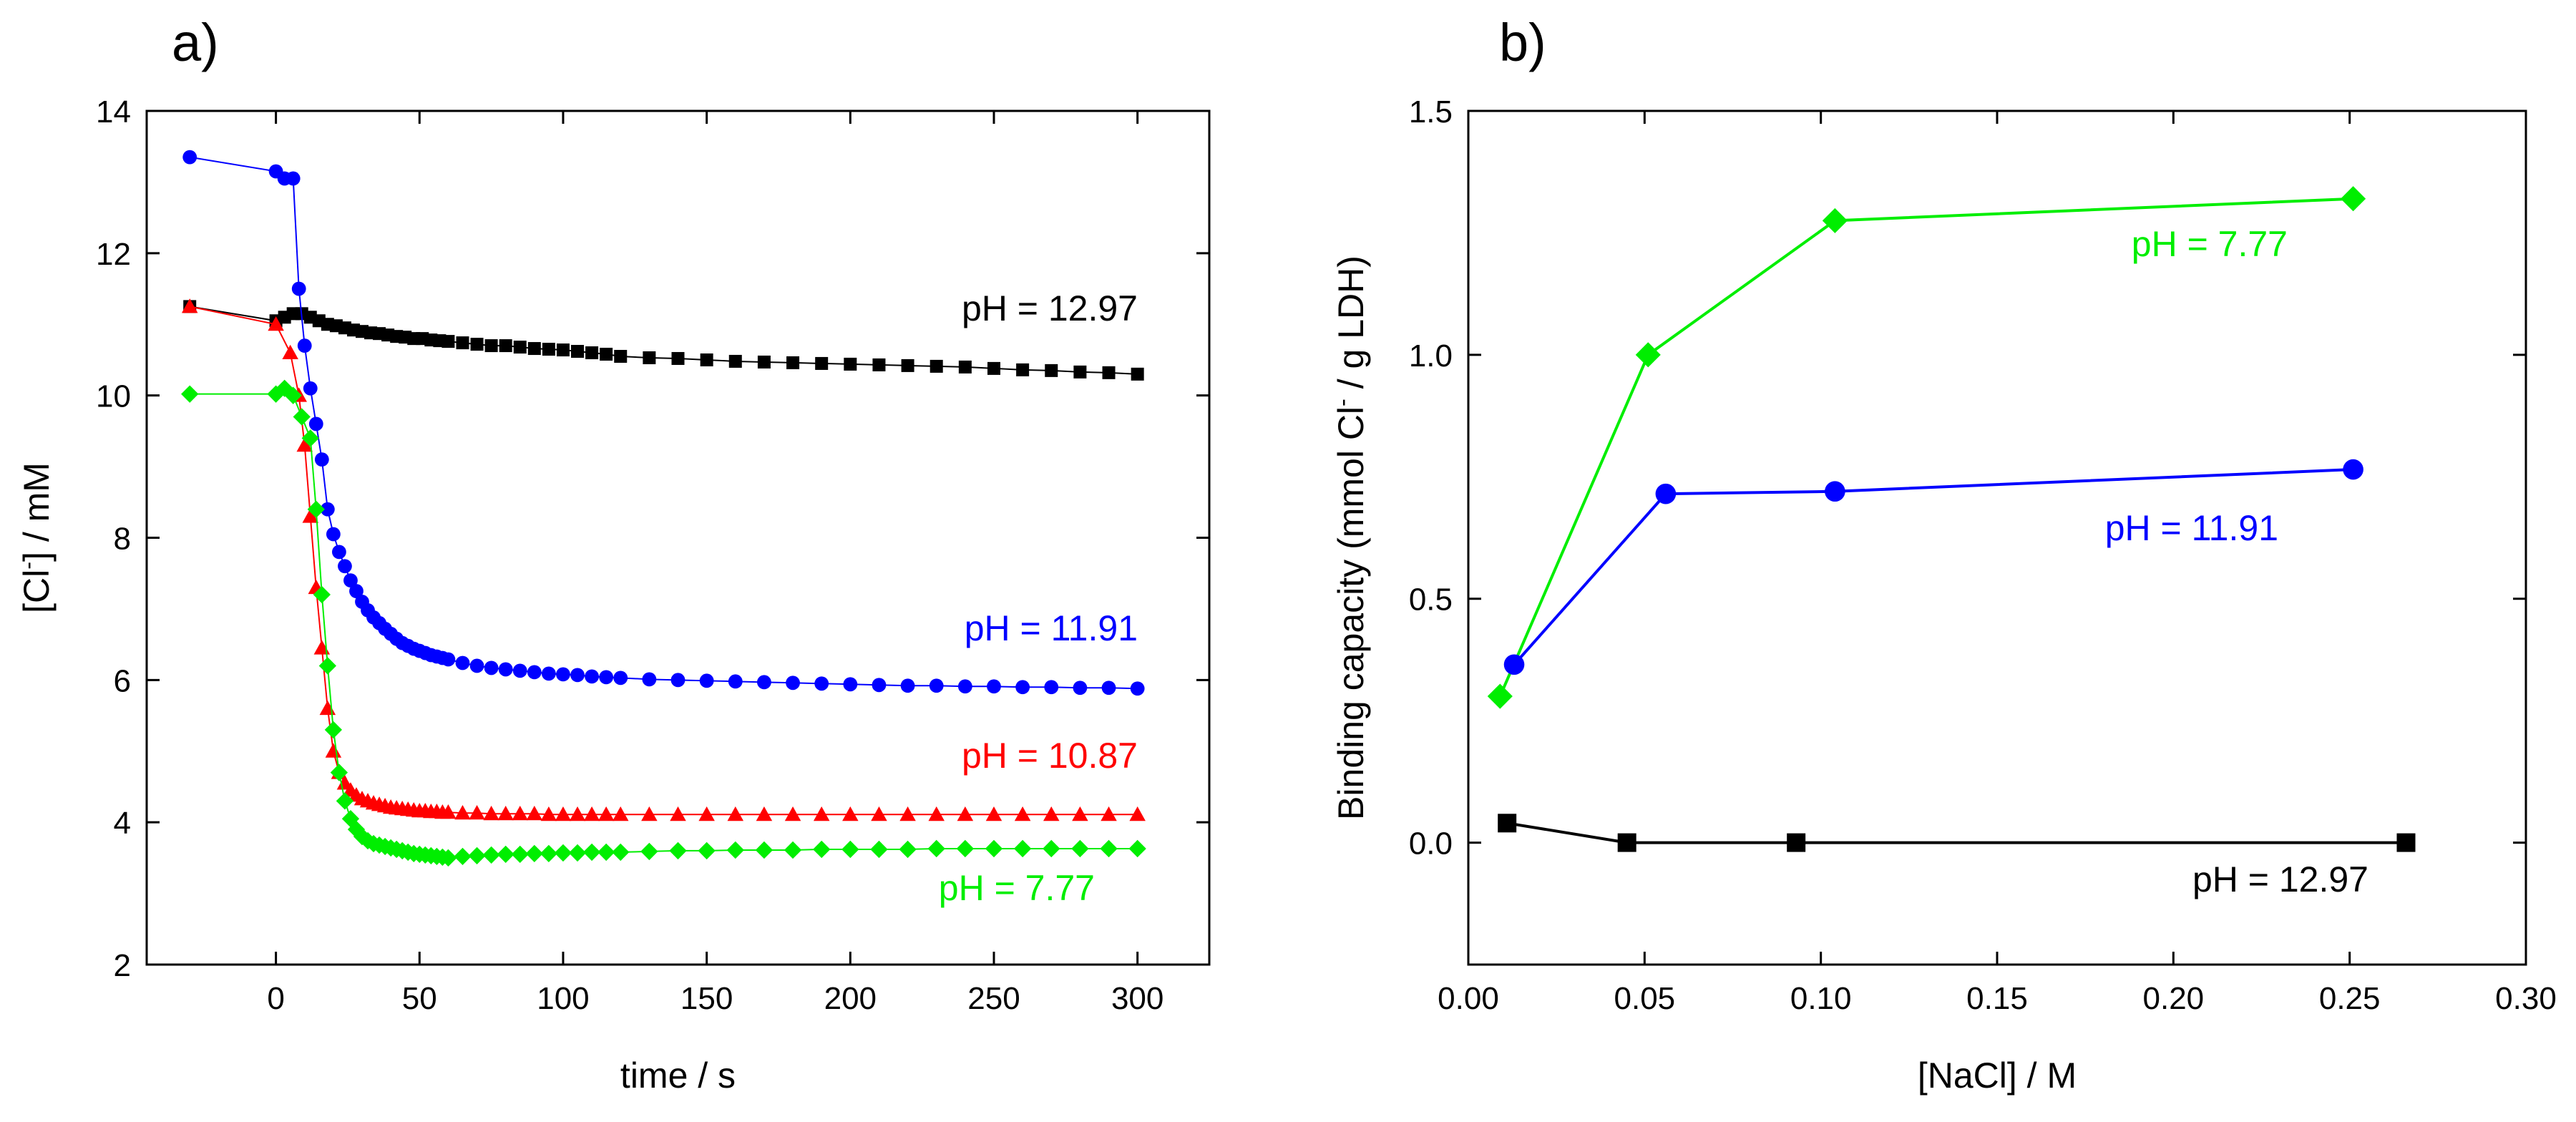 Image resolution: width=2576 pixels, height=1122 pixels. I want to click on y-axis-label: Binding capacity (mmol Cl- / g LDH), so click(1350, 537).